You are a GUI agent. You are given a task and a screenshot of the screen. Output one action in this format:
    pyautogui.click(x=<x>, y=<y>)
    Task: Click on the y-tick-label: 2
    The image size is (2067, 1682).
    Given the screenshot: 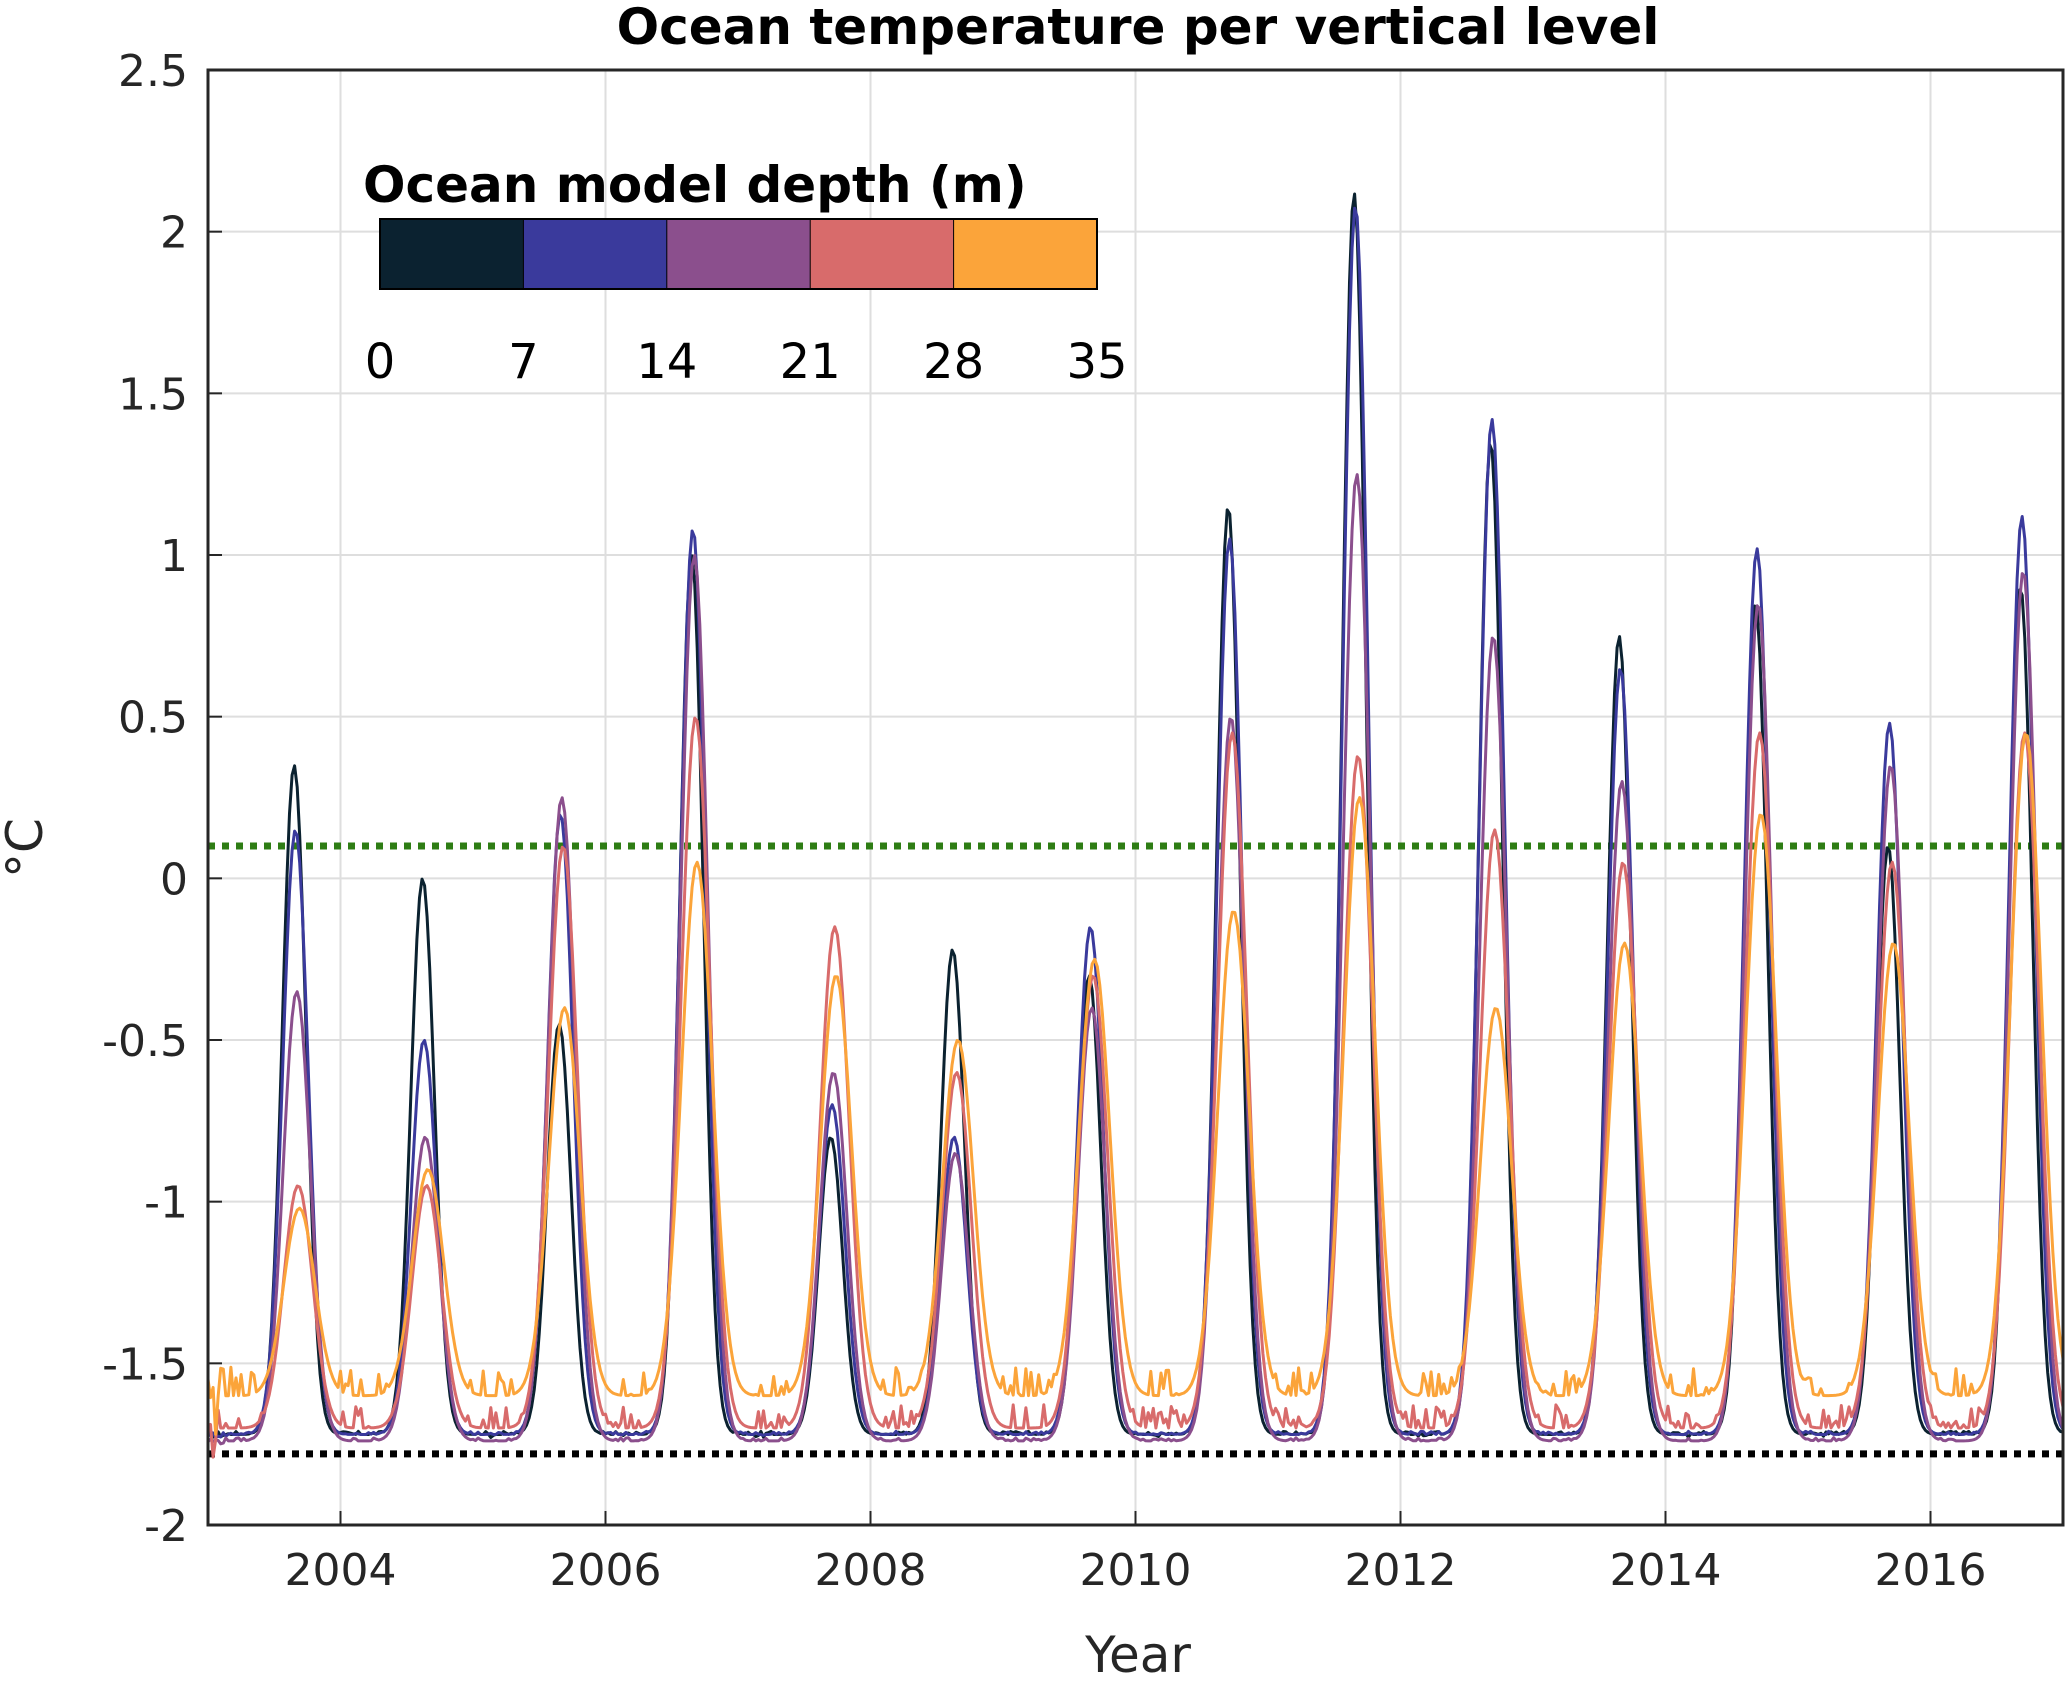 What is the action you would take?
    pyautogui.click(x=174, y=233)
    